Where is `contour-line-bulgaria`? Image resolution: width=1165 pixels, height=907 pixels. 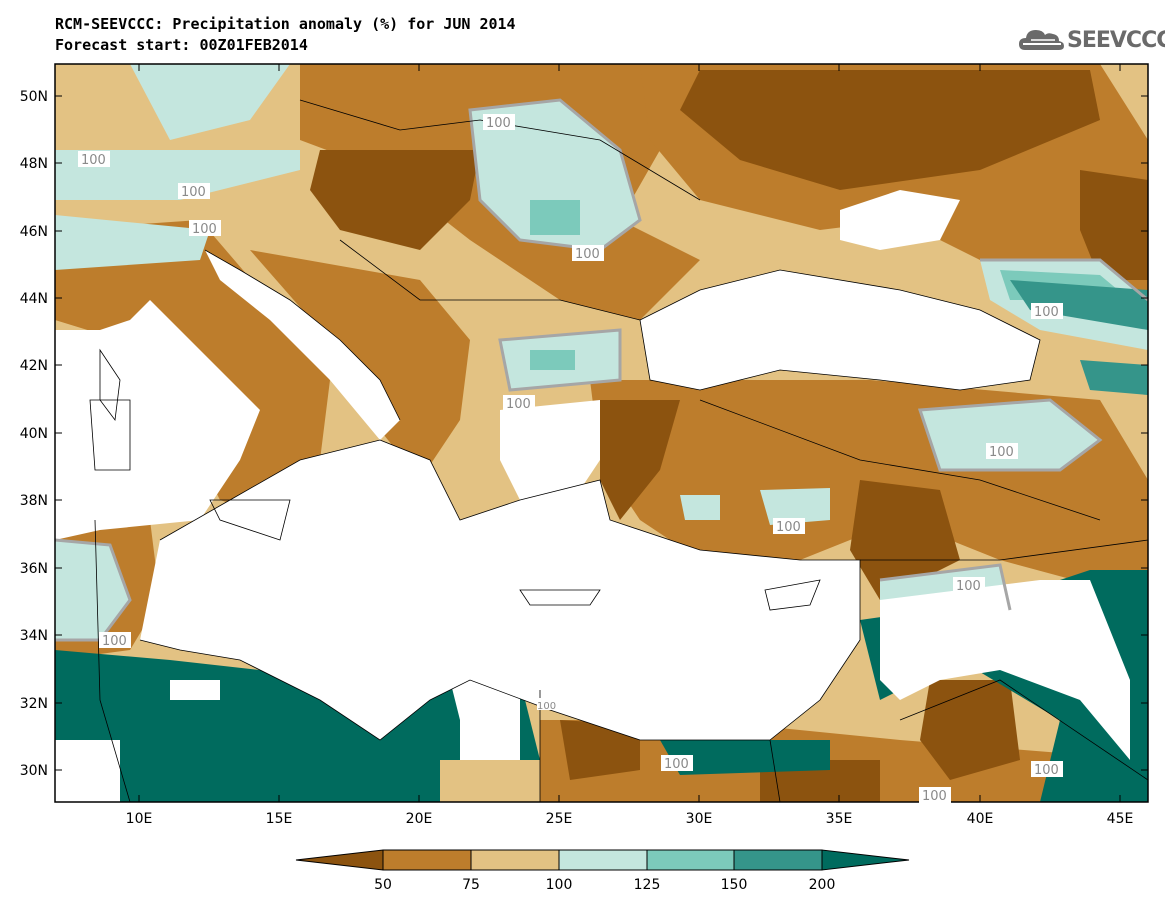 contour-line-bulgaria is located at coordinates (560, 360).